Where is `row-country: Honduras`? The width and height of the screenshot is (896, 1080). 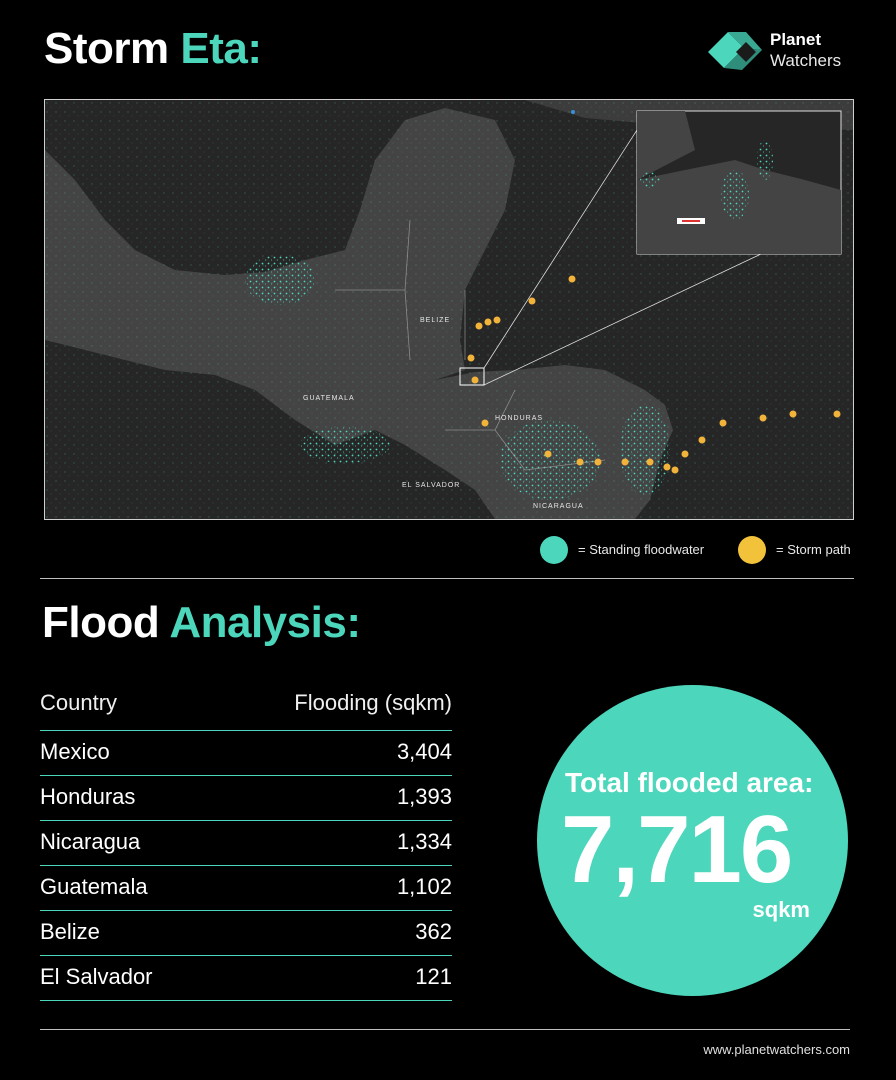 row-country: Honduras is located at coordinates (88, 796).